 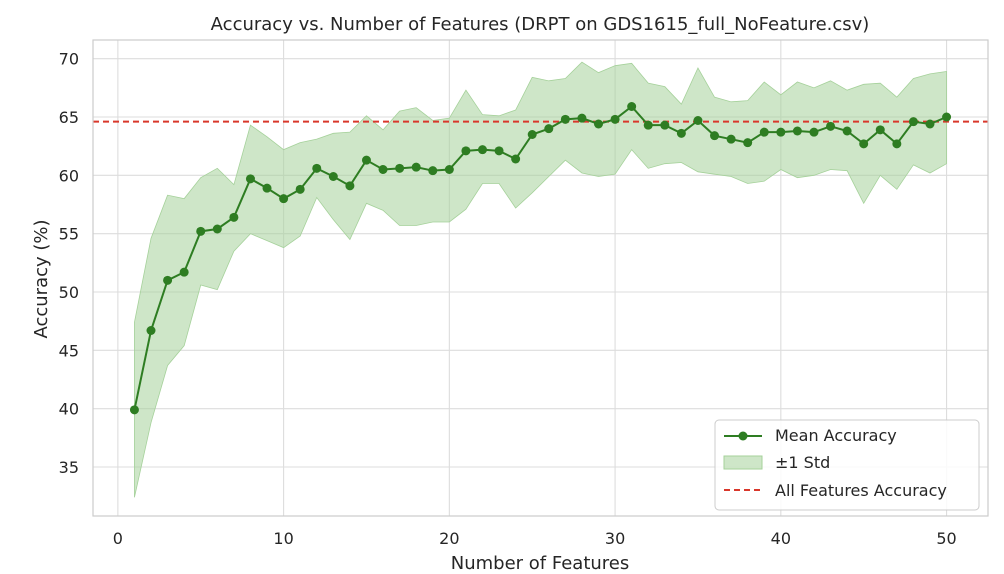 What do you see at coordinates (743, 436) in the screenshot?
I see `legend-mean-marker` at bounding box center [743, 436].